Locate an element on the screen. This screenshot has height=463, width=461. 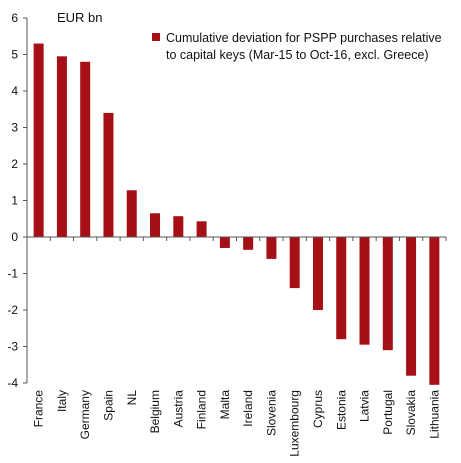
x-tick-label-nl: NL is located at coordinates (132, 398).